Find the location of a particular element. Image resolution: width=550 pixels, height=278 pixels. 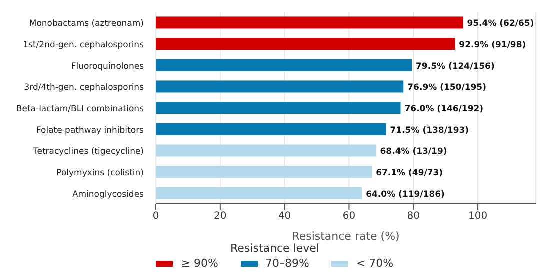

y-tick-label: Fluoroquinolones is located at coordinates (108, 67).